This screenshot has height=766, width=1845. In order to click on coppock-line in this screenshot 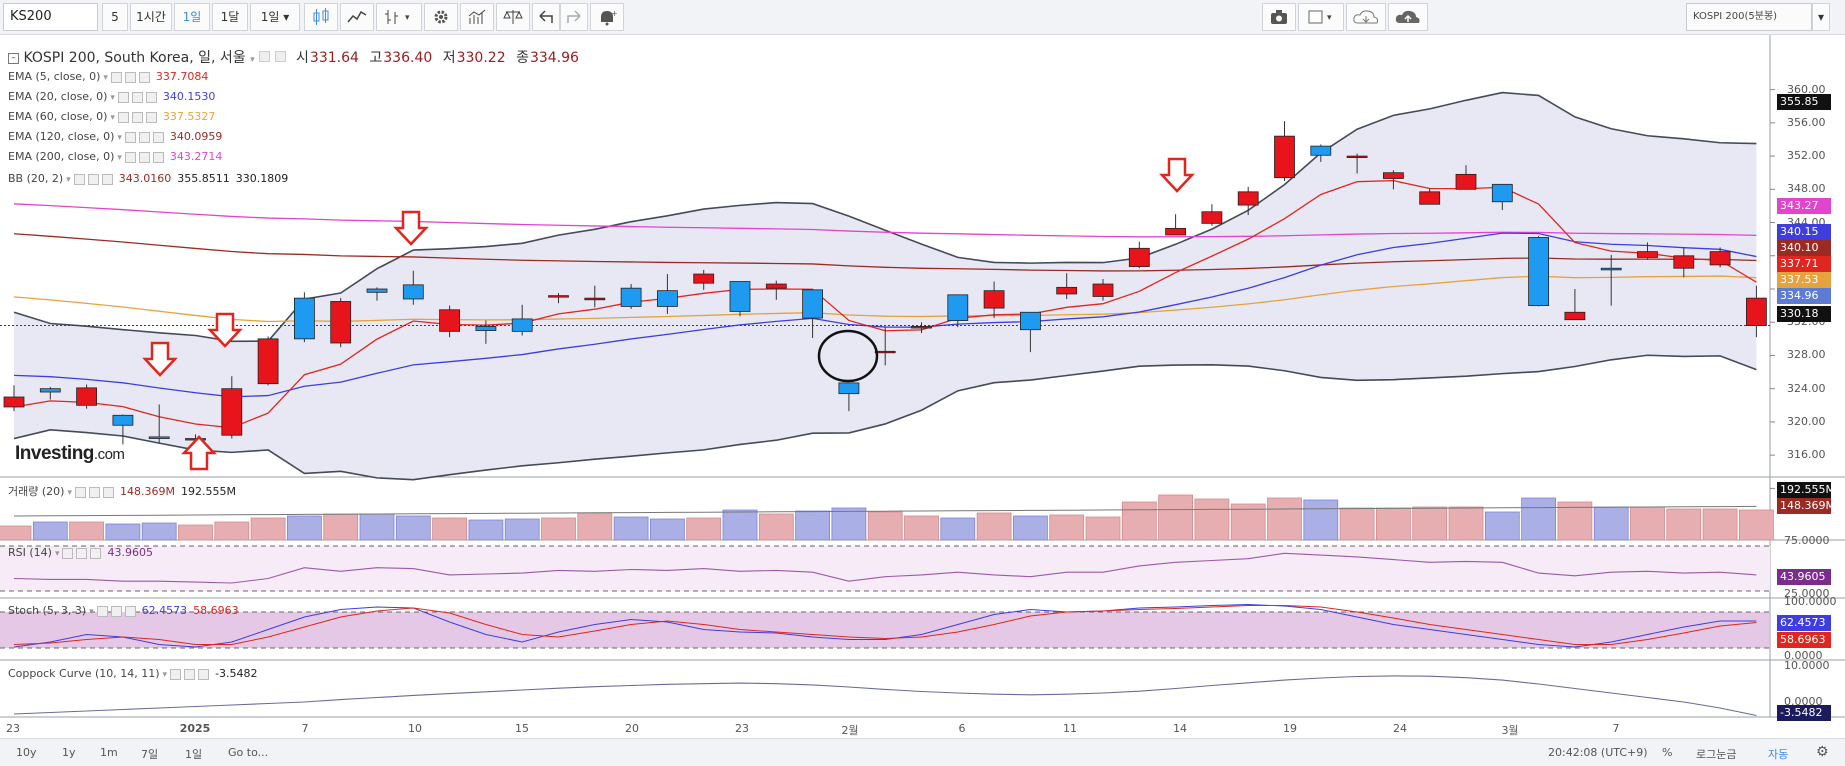, I will do `click(885, 696)`.